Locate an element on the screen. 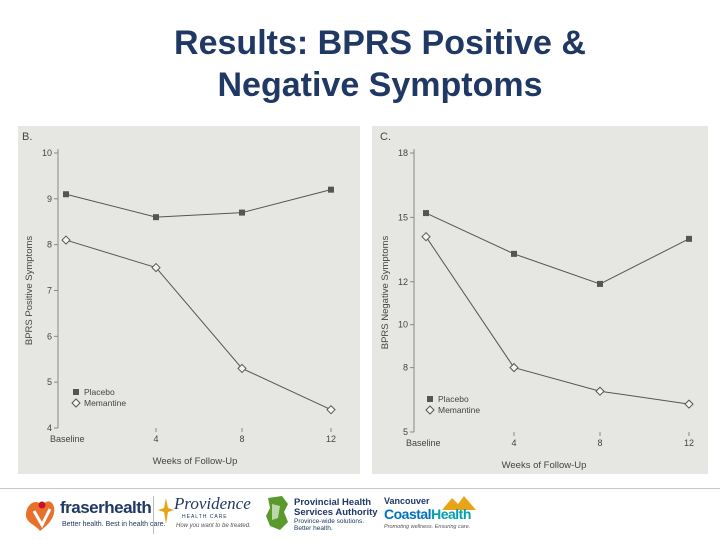  chart0-y-tick-label: 7 is located at coordinates (49, 291).